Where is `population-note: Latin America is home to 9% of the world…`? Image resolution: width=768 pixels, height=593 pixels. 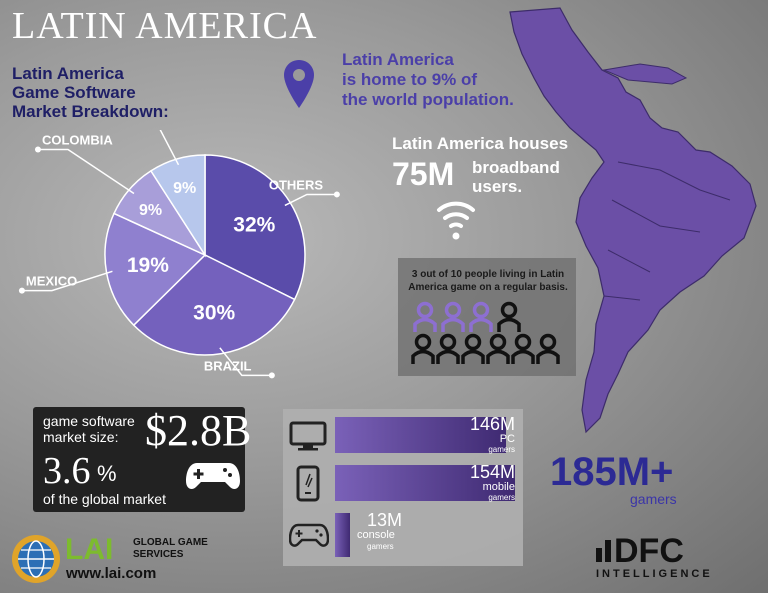
population-note: Latin America is home to 9% of the world… is located at coordinates (457, 80).